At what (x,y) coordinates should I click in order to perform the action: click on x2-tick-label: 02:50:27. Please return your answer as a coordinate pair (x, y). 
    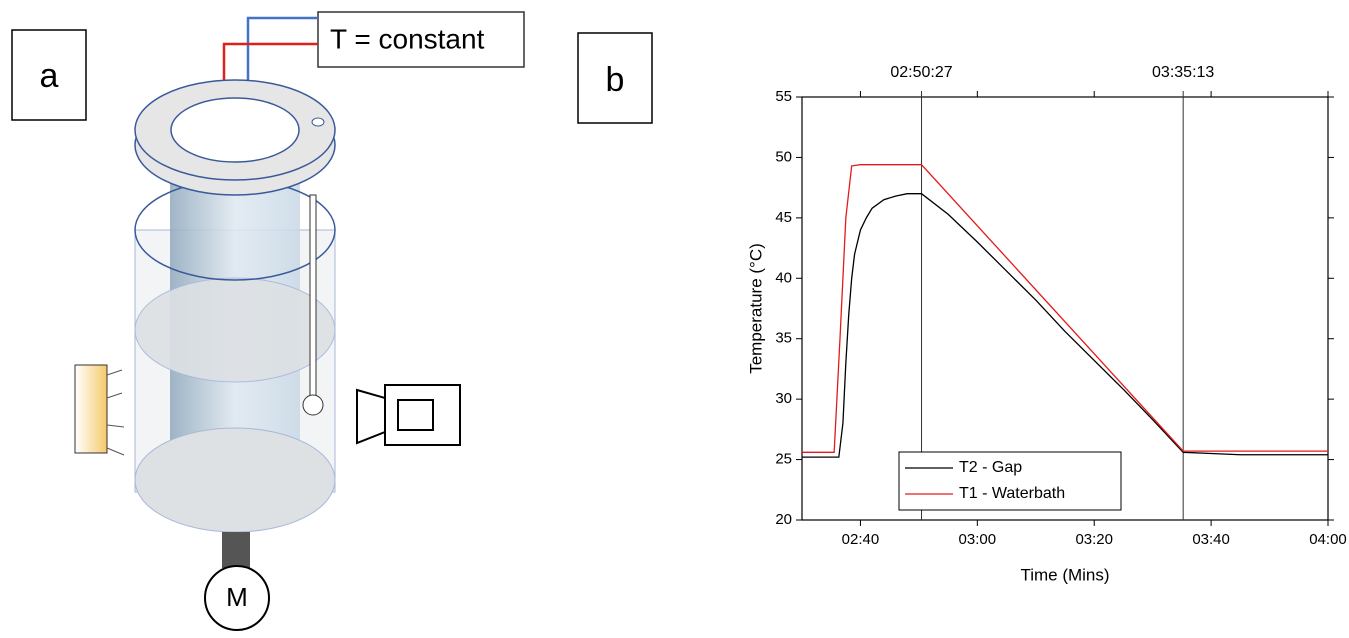
    Looking at the image, I should click on (921, 72).